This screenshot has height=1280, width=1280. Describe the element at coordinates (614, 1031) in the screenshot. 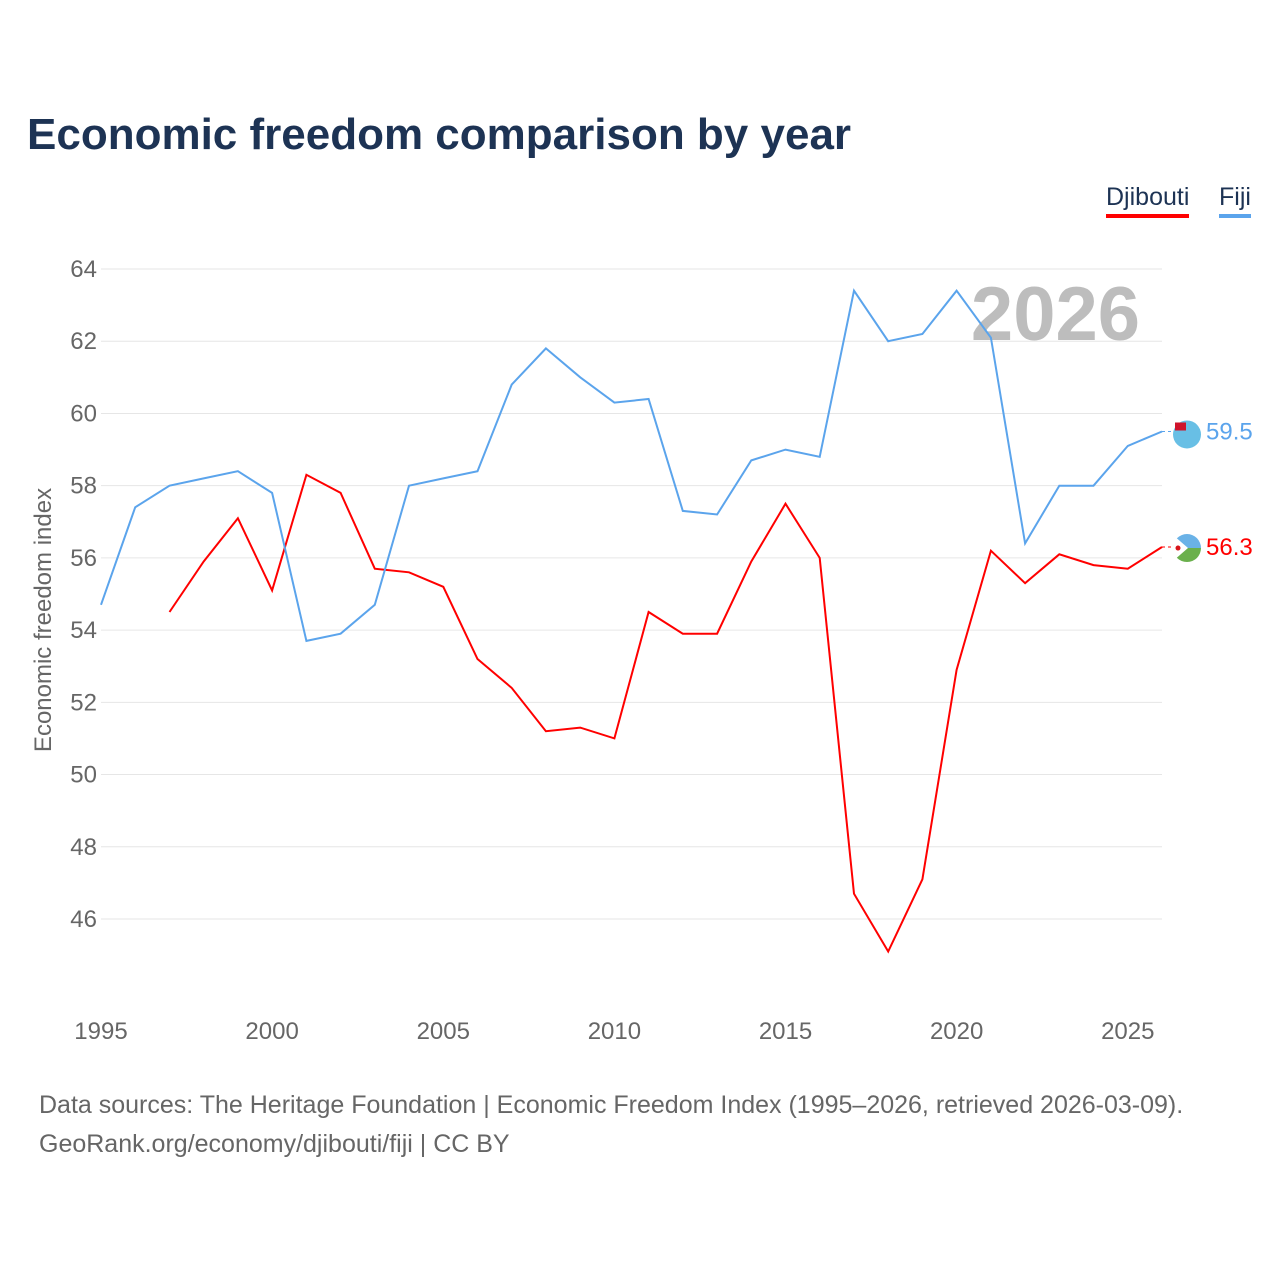

I see `x-tick-label: 2010` at that location.